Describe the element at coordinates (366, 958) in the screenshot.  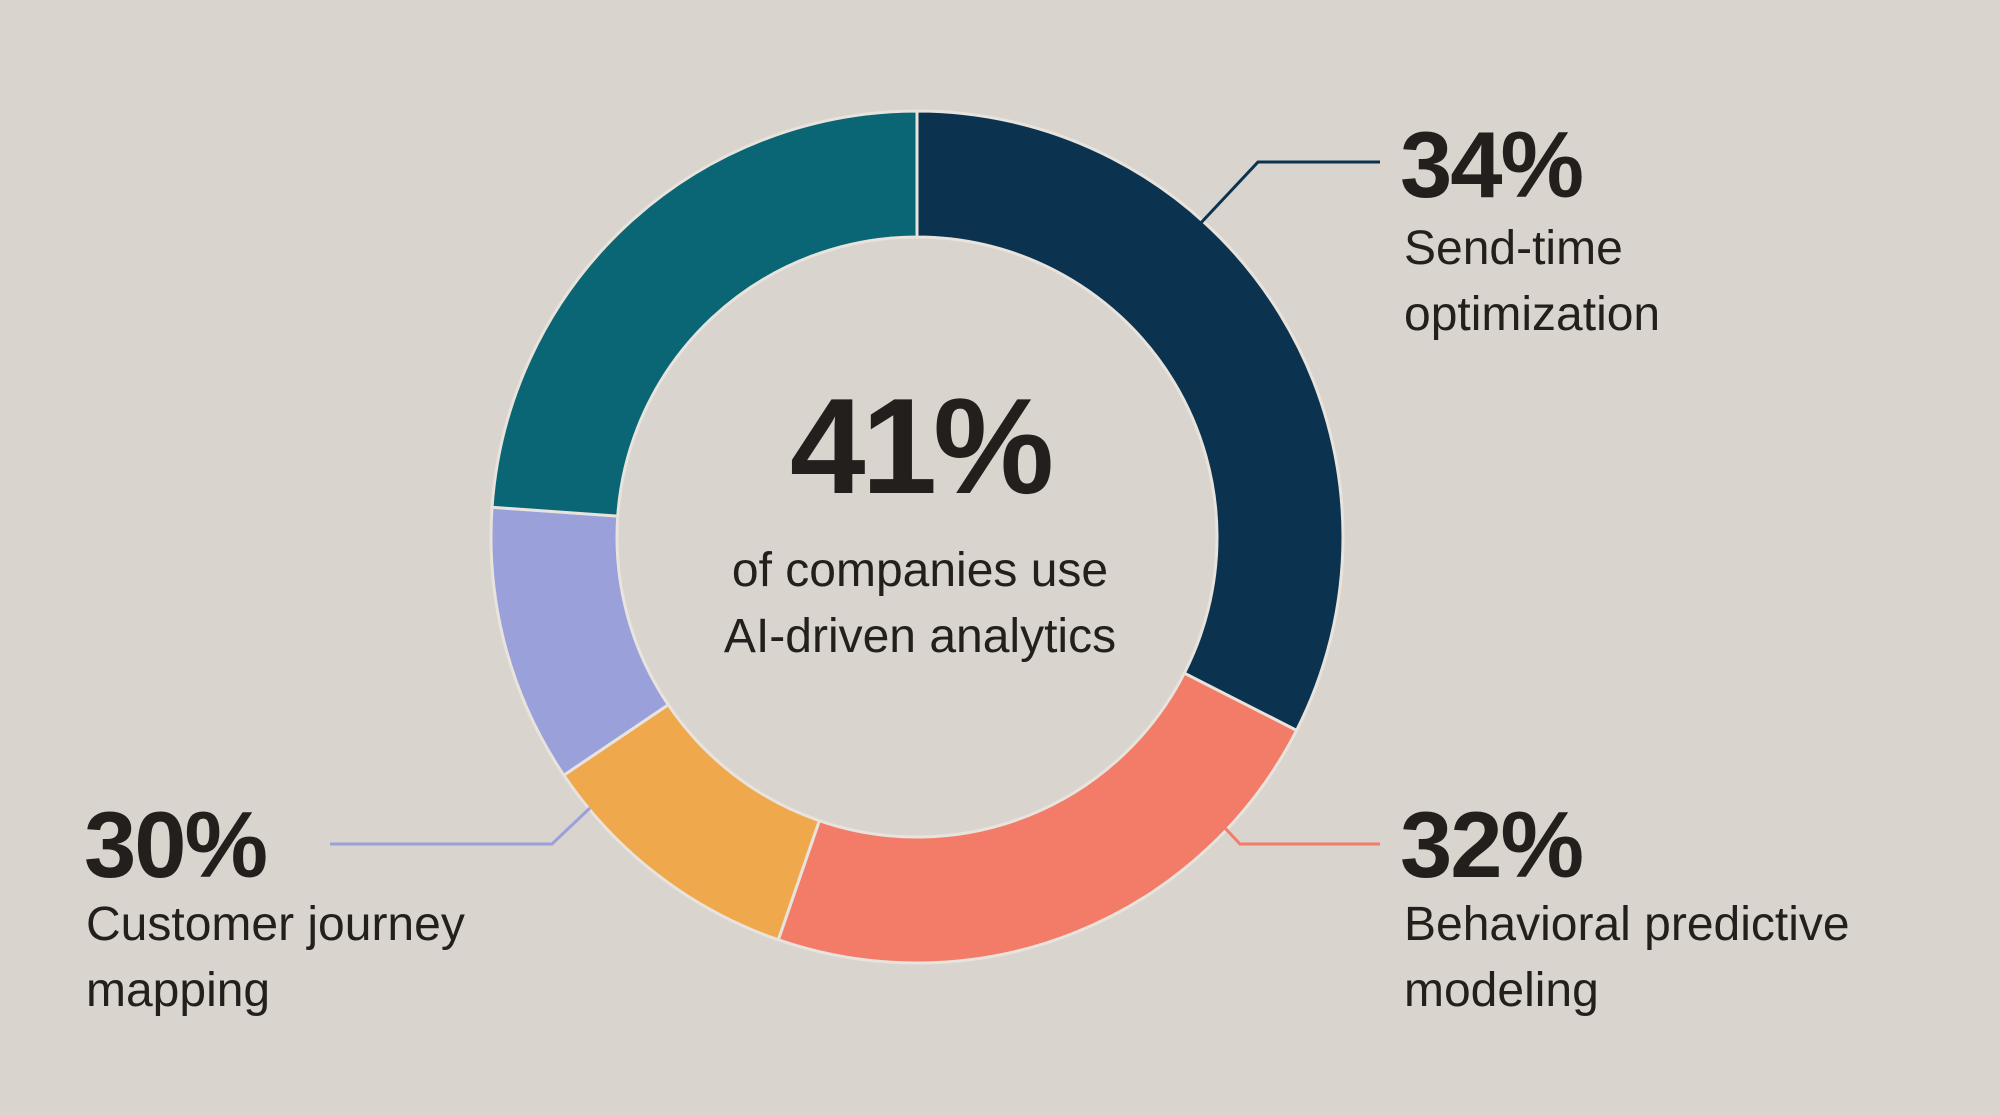
I see `callout-label-customer-journey: Customer journey mapping` at that location.